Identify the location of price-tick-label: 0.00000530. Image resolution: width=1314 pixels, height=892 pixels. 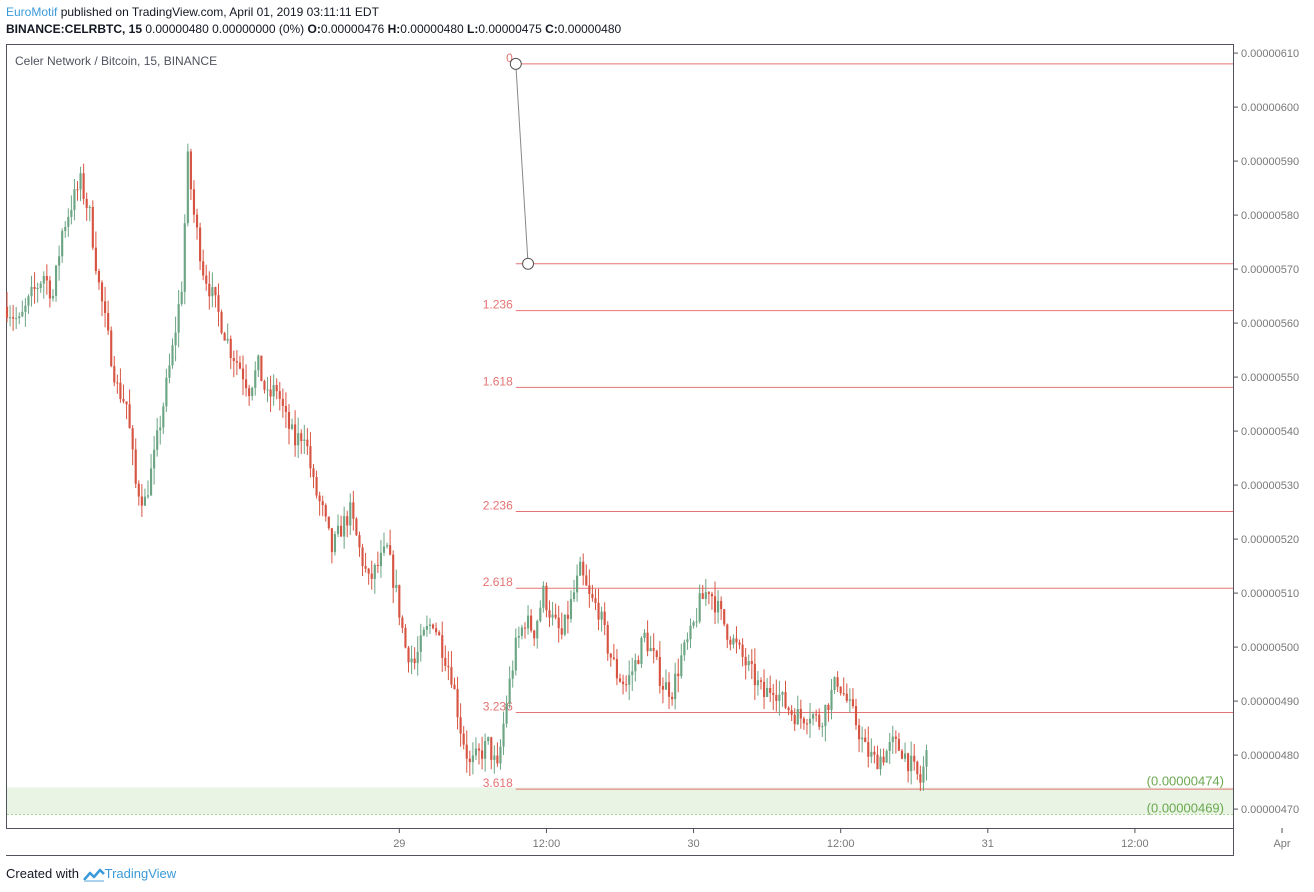
(1270, 486).